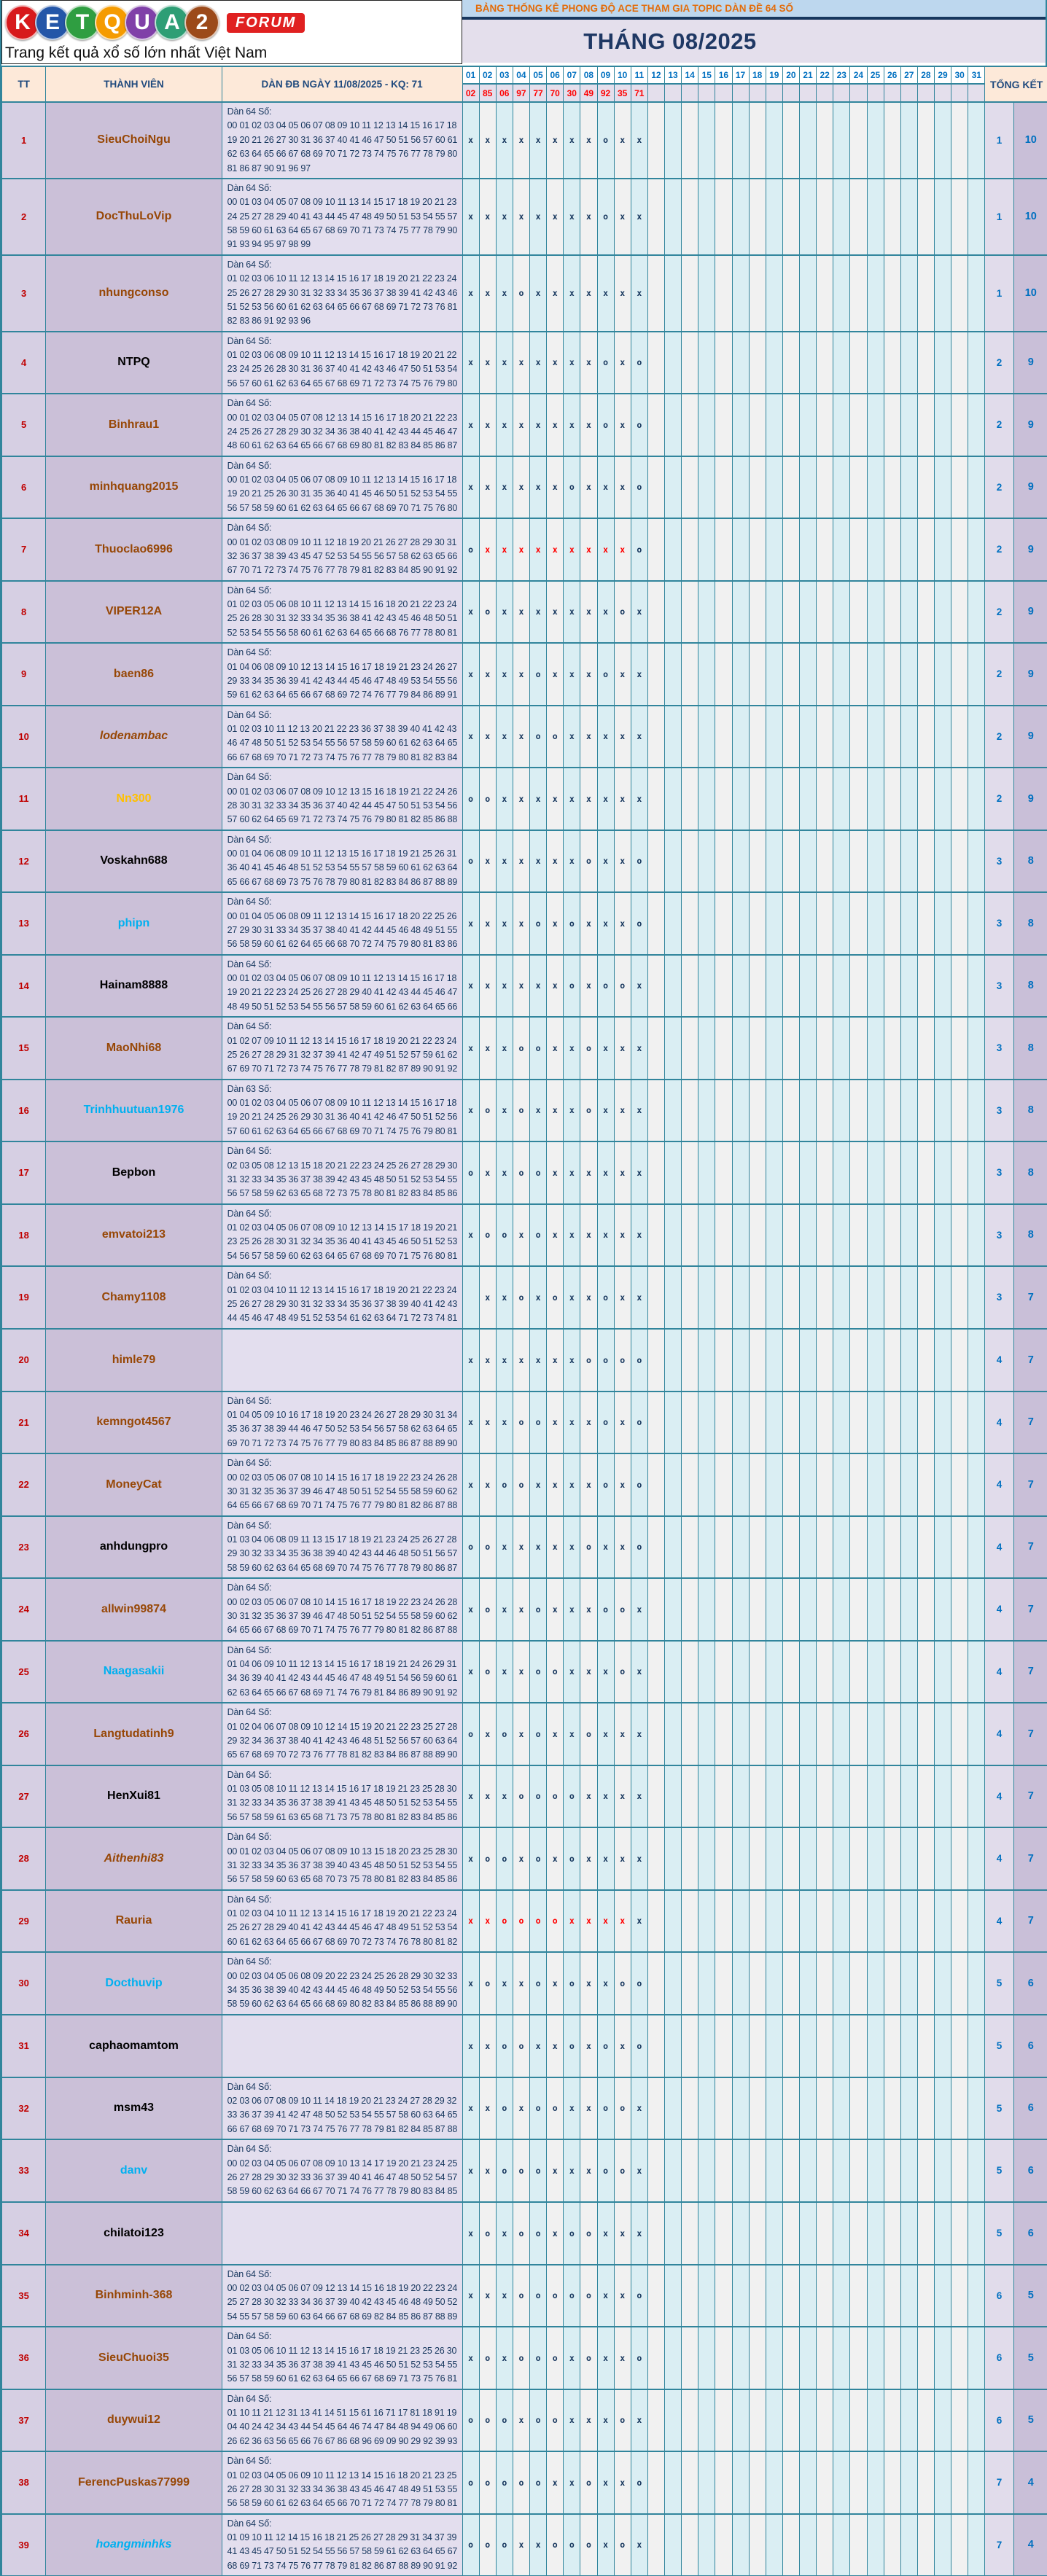  What do you see at coordinates (470, 93) in the screenshot?
I see `day-result-number: 02` at bounding box center [470, 93].